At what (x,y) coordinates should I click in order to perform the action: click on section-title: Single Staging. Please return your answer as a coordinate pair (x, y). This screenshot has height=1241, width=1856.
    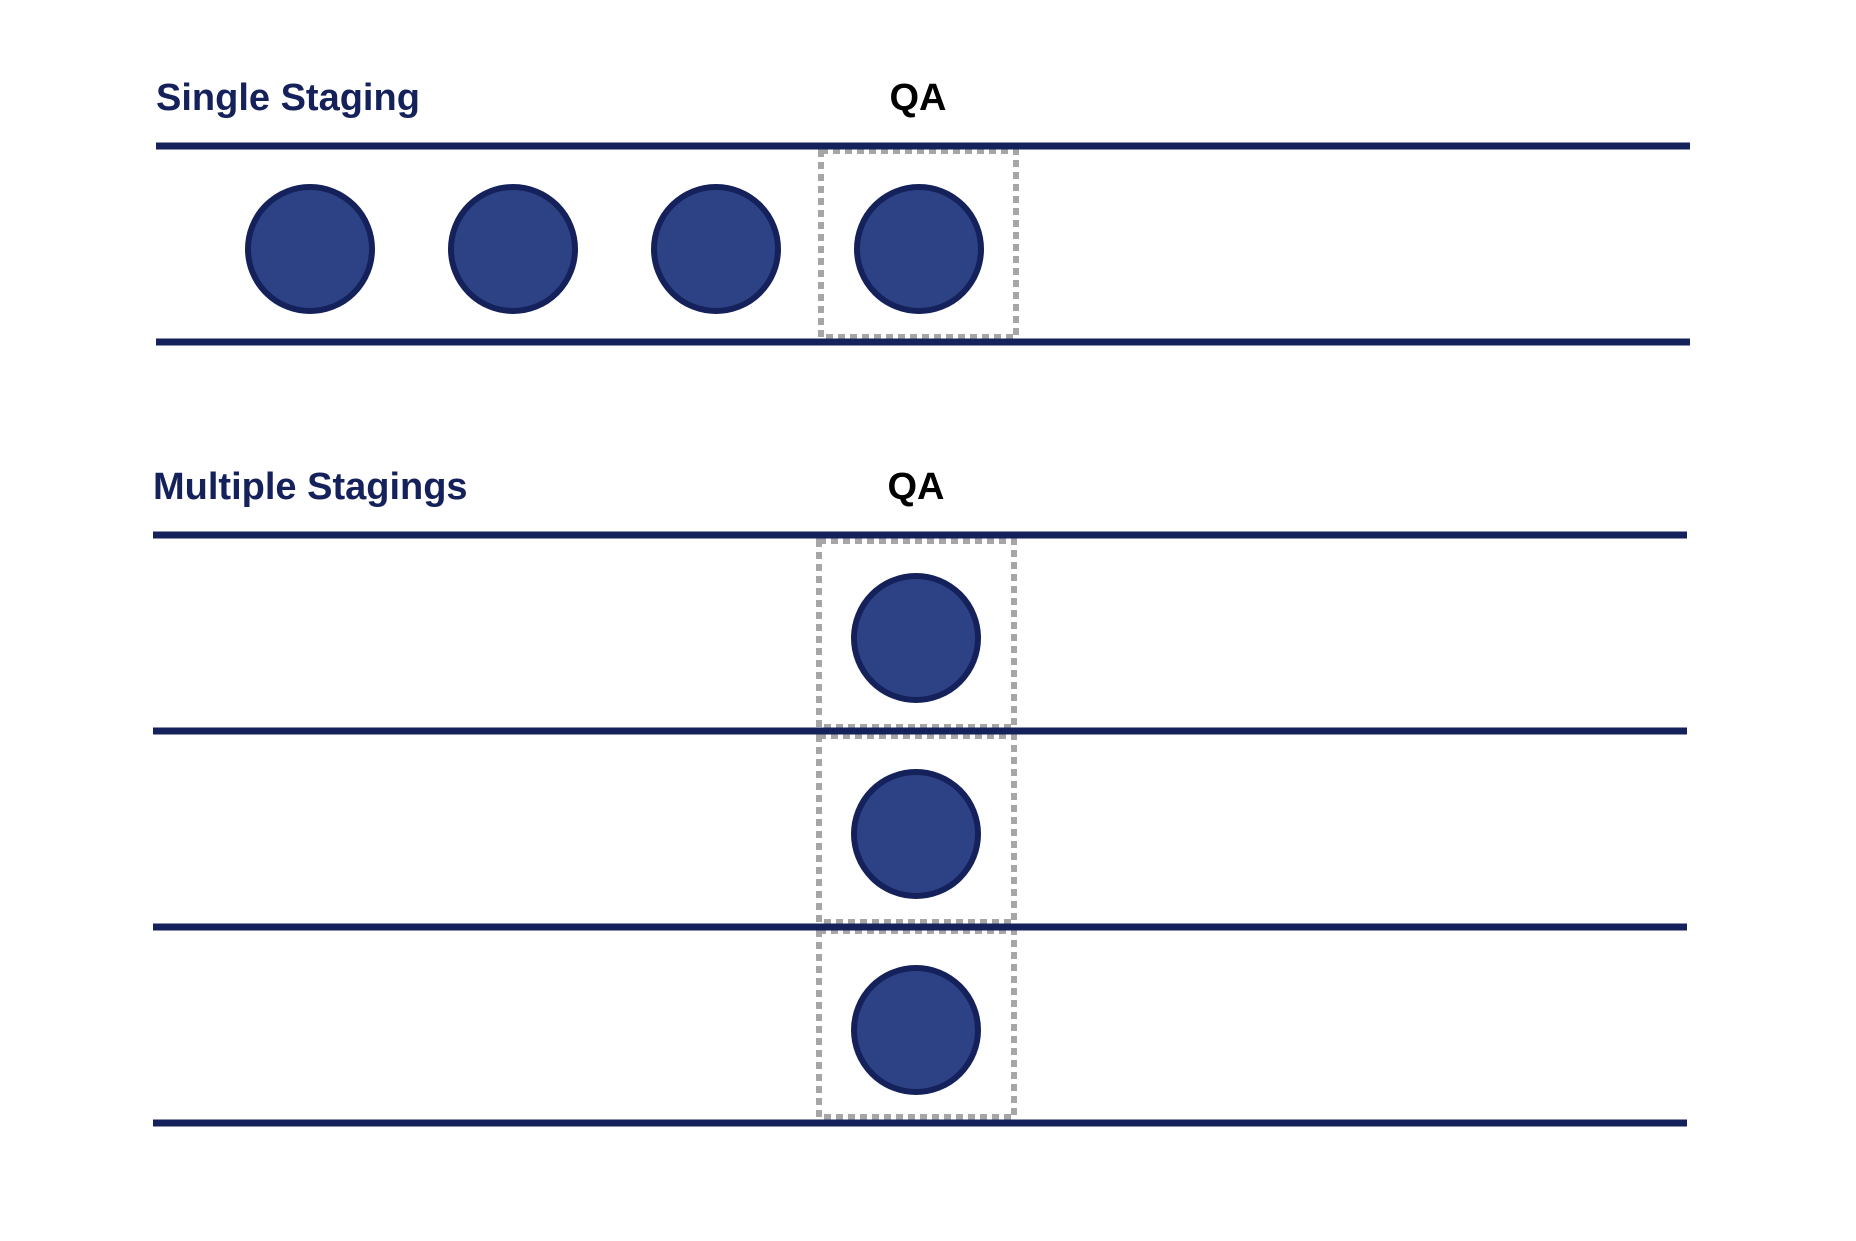
    Looking at the image, I should click on (288, 98).